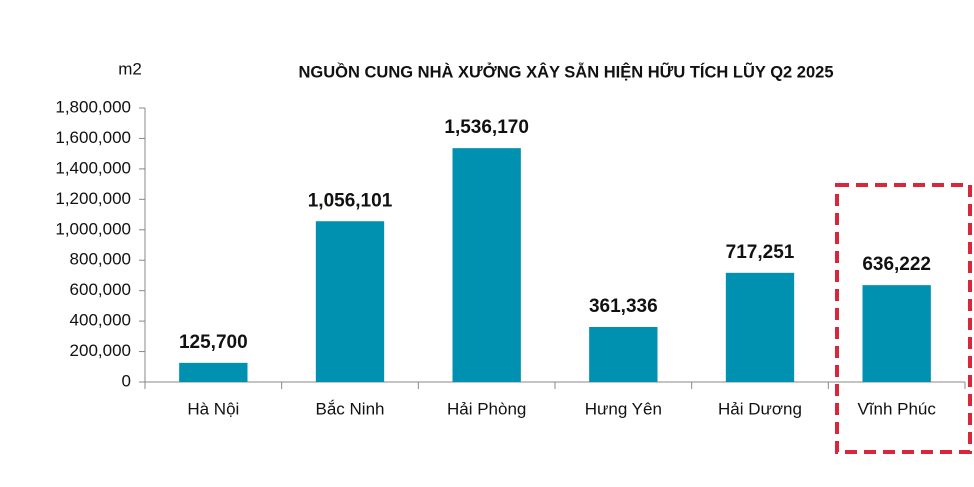  What do you see at coordinates (126, 380) in the screenshot?
I see `y-tick-label: 0` at bounding box center [126, 380].